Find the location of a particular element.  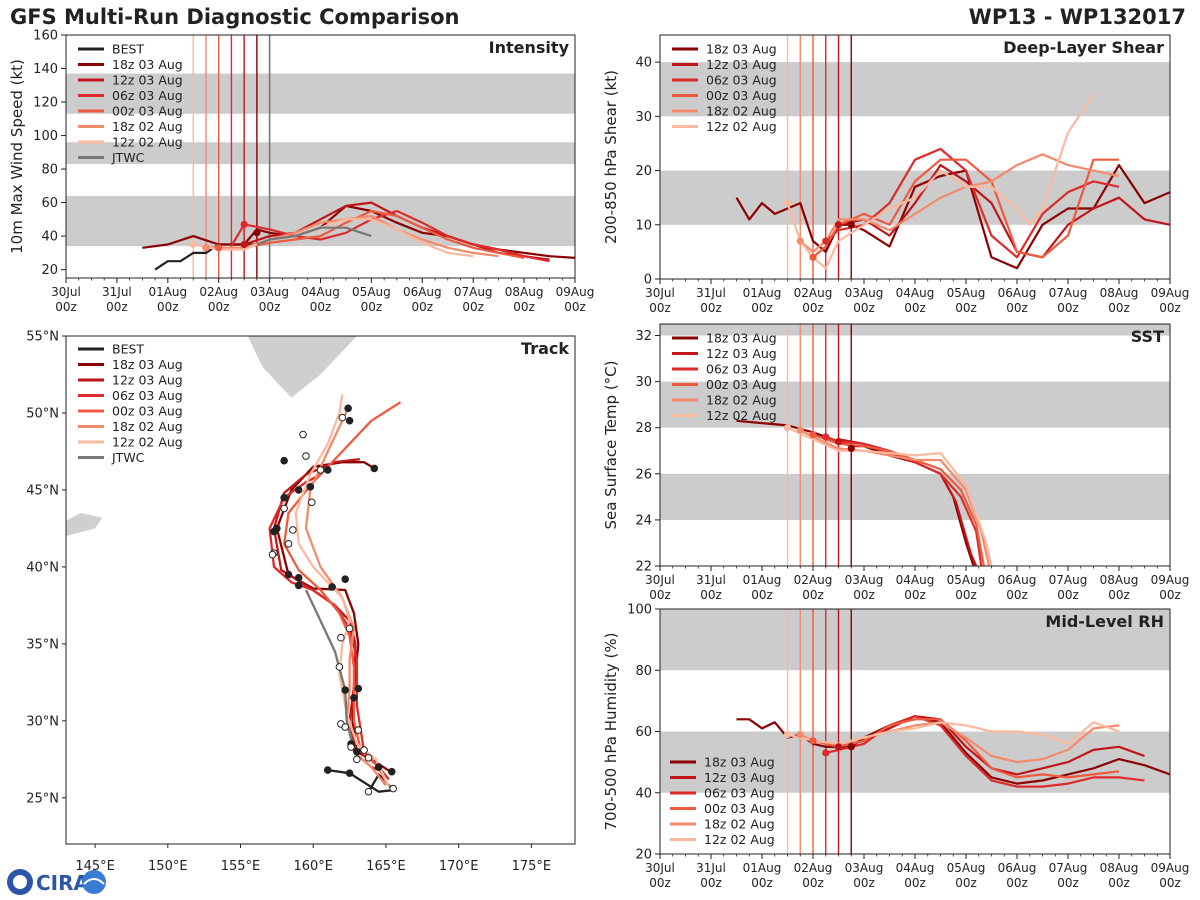

x-tick-label-sst: 08Aug is located at coordinates (1119, 580).